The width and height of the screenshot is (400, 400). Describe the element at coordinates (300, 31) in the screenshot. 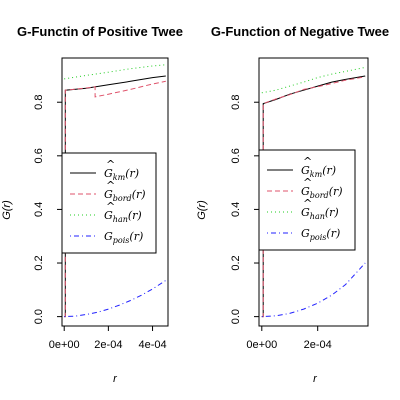

I see `chart-title: G-Function of Negative Twee` at that location.